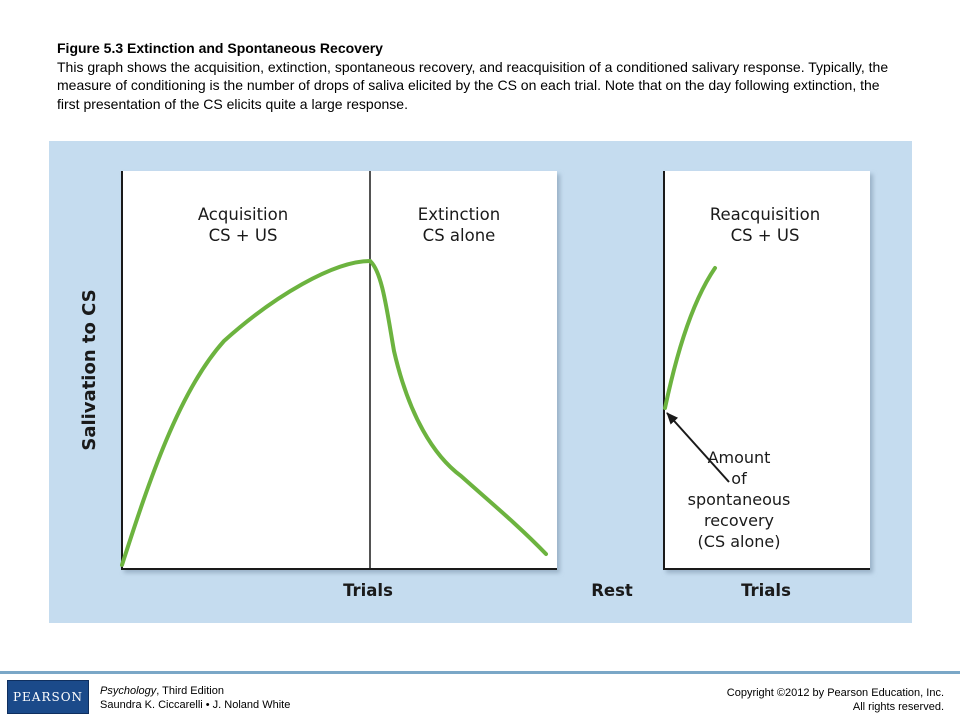 The width and height of the screenshot is (960, 720). What do you see at coordinates (612, 590) in the screenshot?
I see `x-label-rest: Rest` at bounding box center [612, 590].